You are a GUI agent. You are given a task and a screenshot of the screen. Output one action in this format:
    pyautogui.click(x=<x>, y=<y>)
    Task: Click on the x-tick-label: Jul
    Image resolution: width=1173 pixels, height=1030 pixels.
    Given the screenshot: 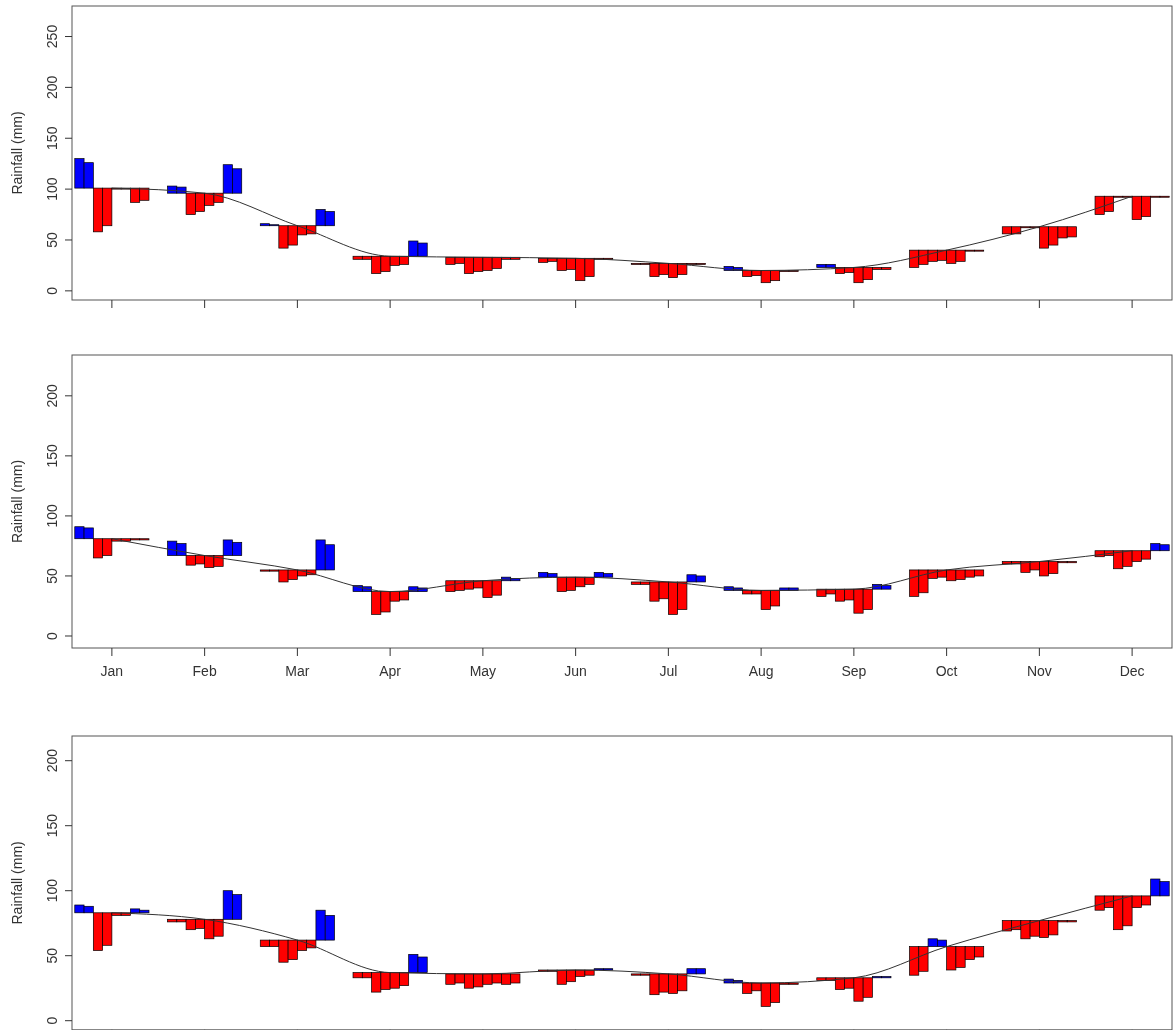 What is the action you would take?
    pyautogui.click(x=668, y=671)
    